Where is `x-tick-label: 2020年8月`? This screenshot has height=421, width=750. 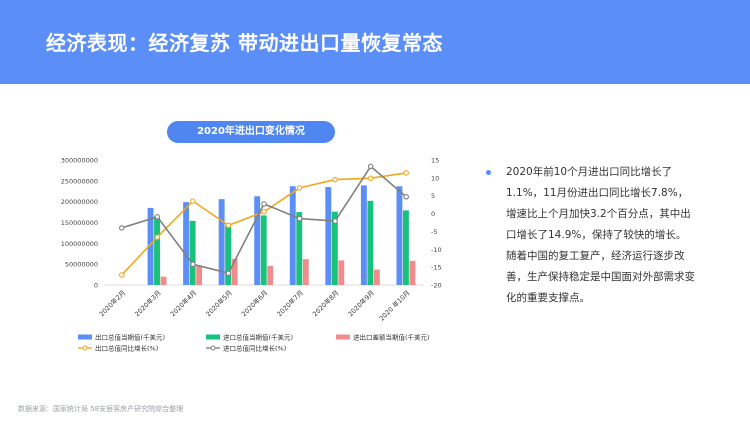
x-tick-label: 2020年8月 is located at coordinates (325, 303).